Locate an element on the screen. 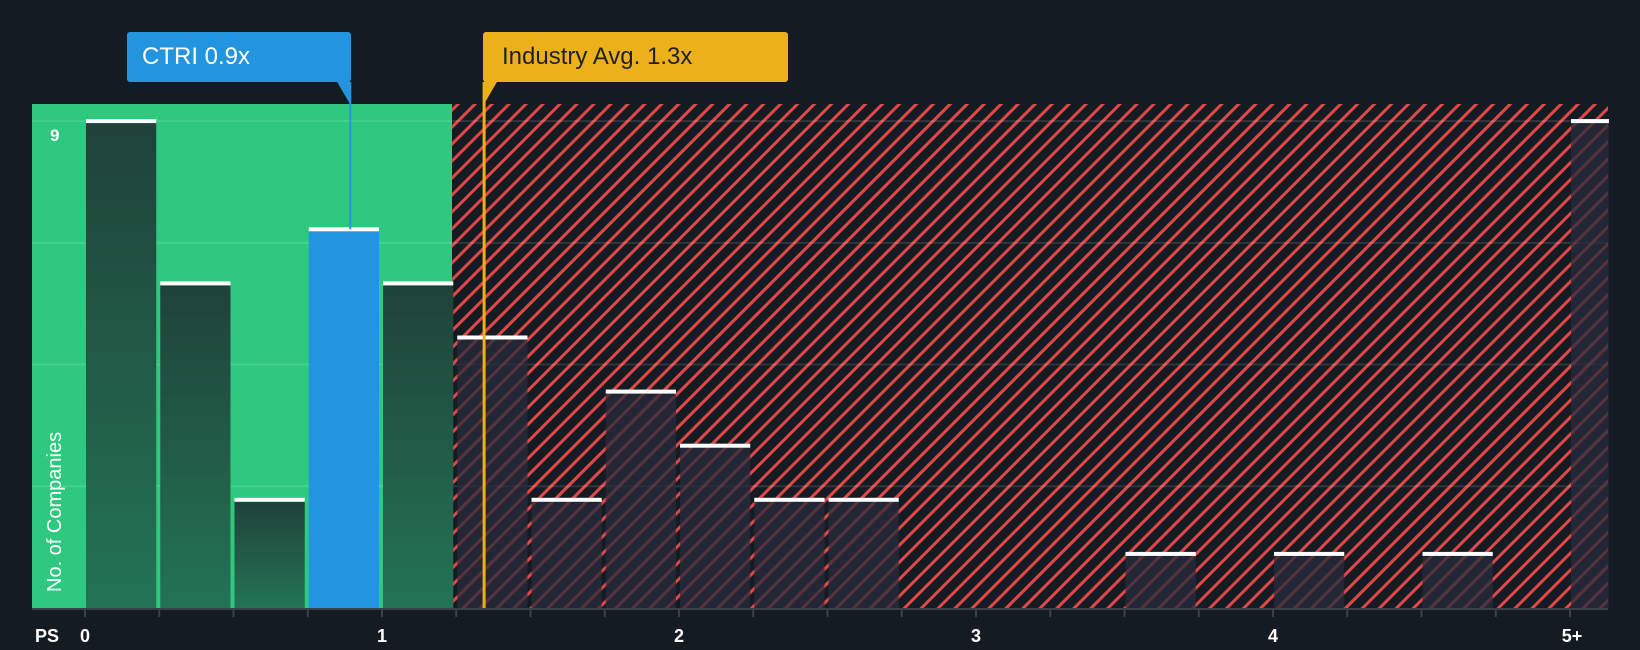  x-tick-label: 0 is located at coordinates (85, 636).